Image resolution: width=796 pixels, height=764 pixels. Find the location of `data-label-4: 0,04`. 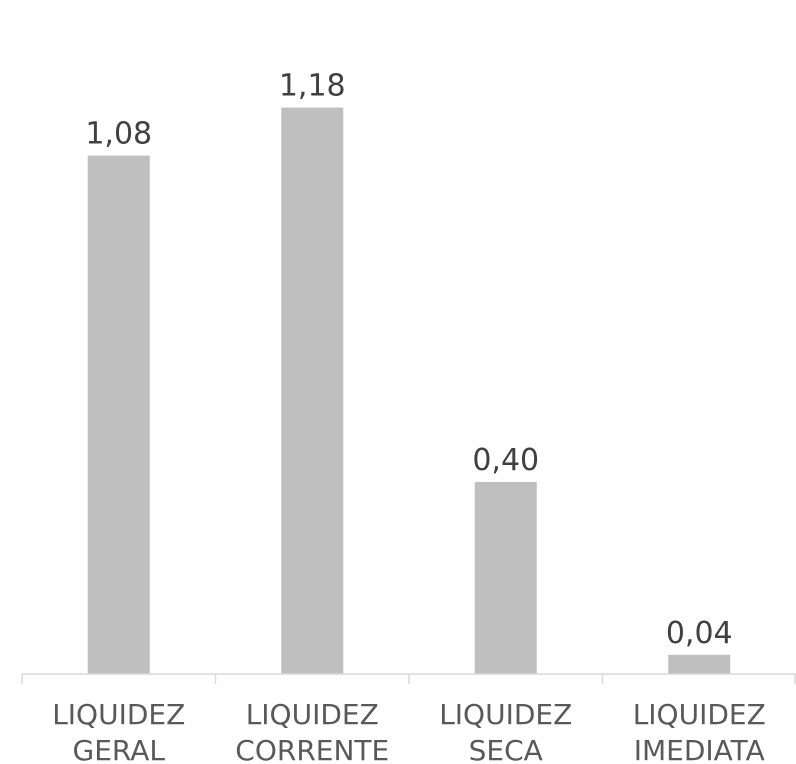

data-label-4: 0,04 is located at coordinates (699, 633).